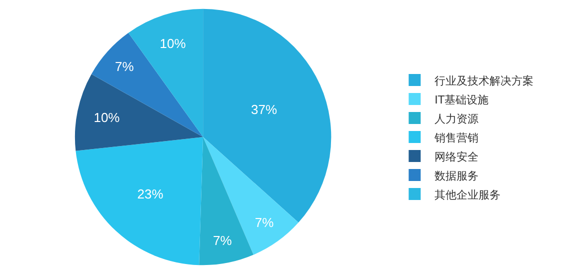 Image resolution: width=572 pixels, height=274 pixels. Describe the element at coordinates (456, 157) in the screenshot. I see `legend-label: 网络安全` at that location.